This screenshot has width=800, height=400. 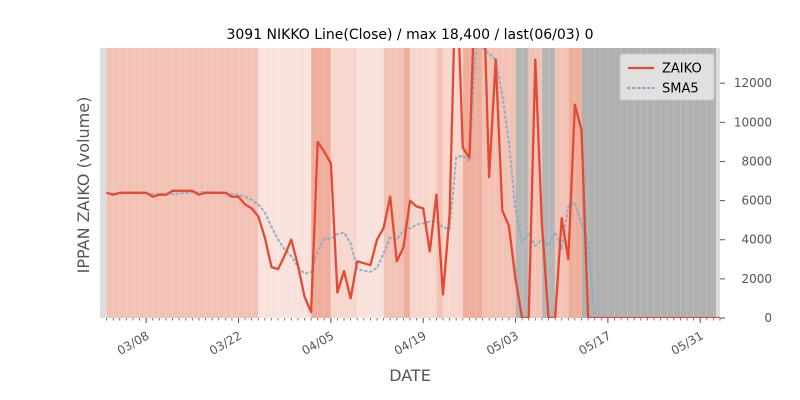 I want to click on legend-label-zaiko: ZAIKO, so click(x=682, y=69).